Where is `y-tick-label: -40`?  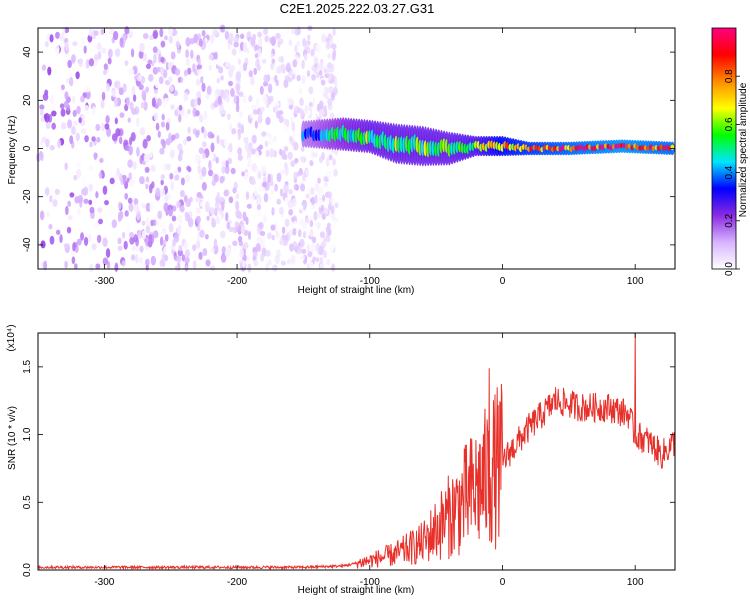 y-tick-label: -40 is located at coordinates (27, 244).